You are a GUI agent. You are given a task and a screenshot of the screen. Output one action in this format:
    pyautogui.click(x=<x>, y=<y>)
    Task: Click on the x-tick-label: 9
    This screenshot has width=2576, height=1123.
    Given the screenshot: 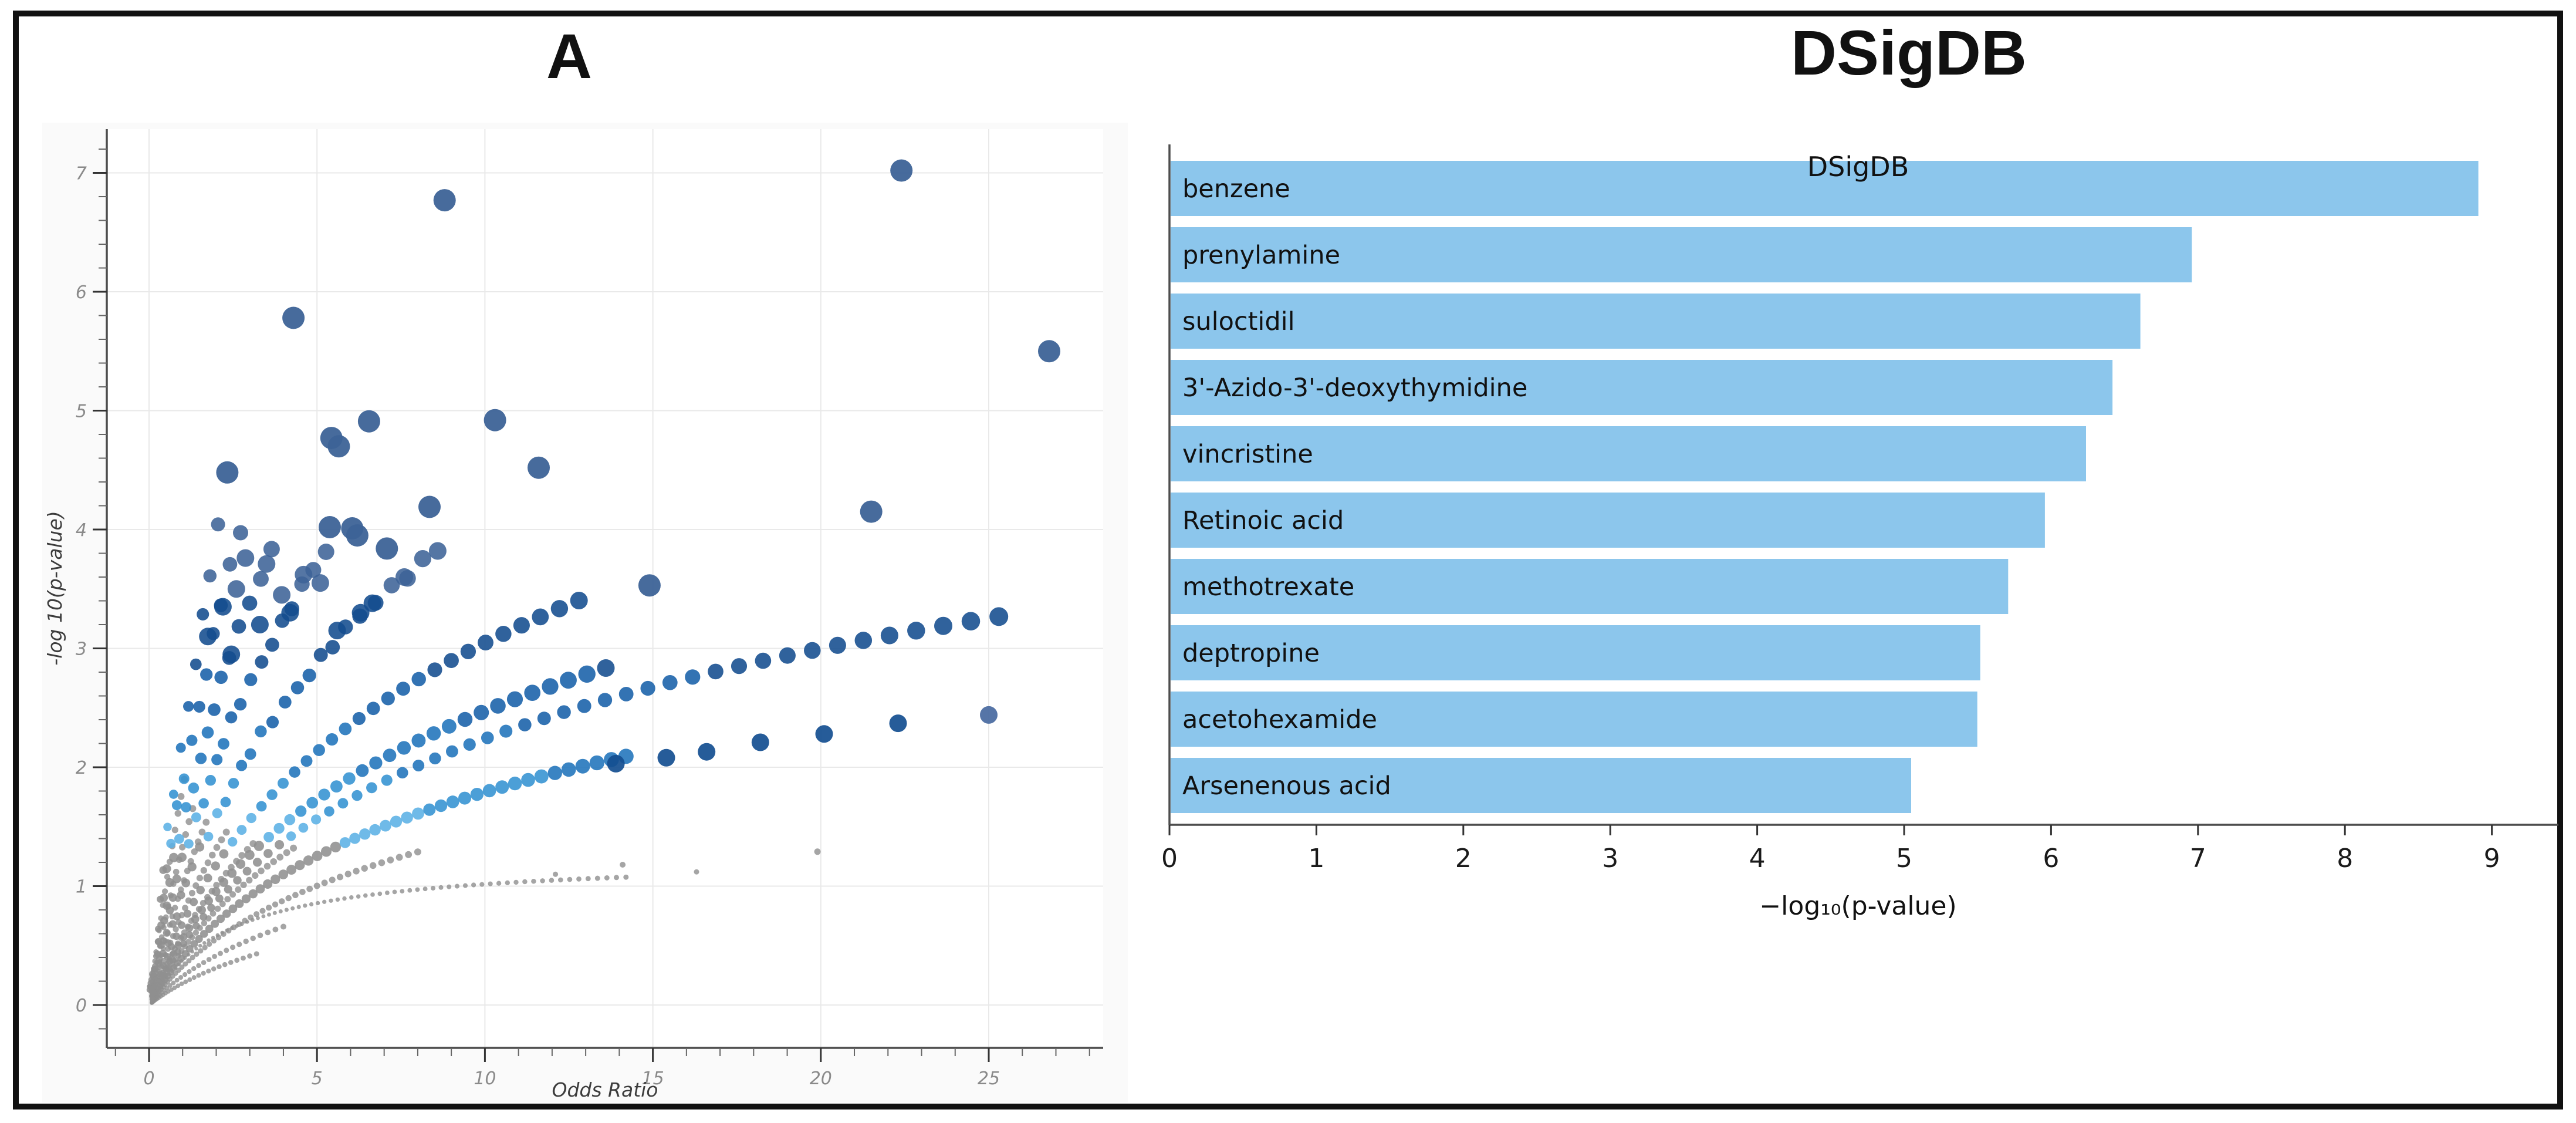 What is the action you would take?
    pyautogui.click(x=2492, y=859)
    